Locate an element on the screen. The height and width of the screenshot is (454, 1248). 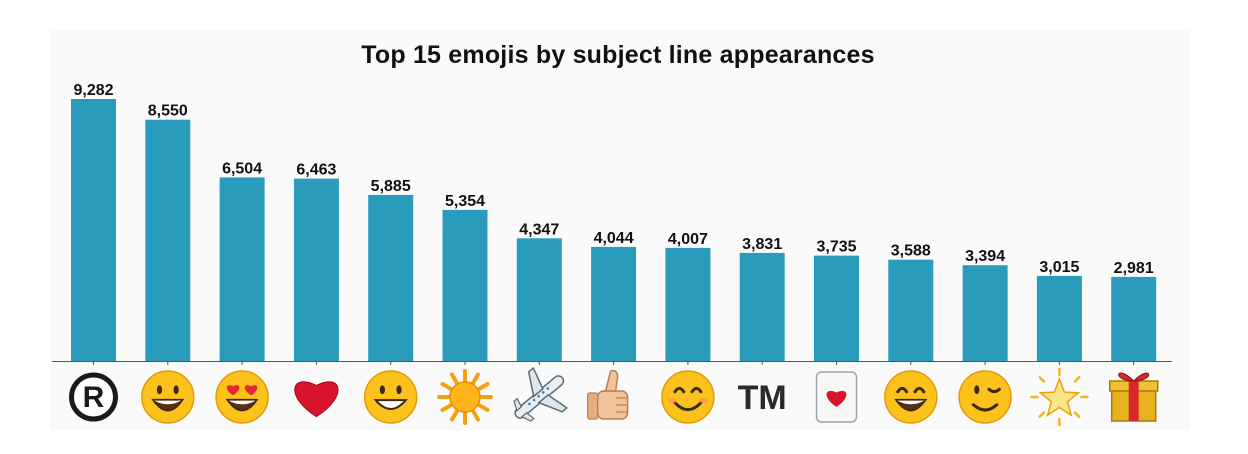
value-label-heart-eyes-face: 6,504 is located at coordinates (242, 168).